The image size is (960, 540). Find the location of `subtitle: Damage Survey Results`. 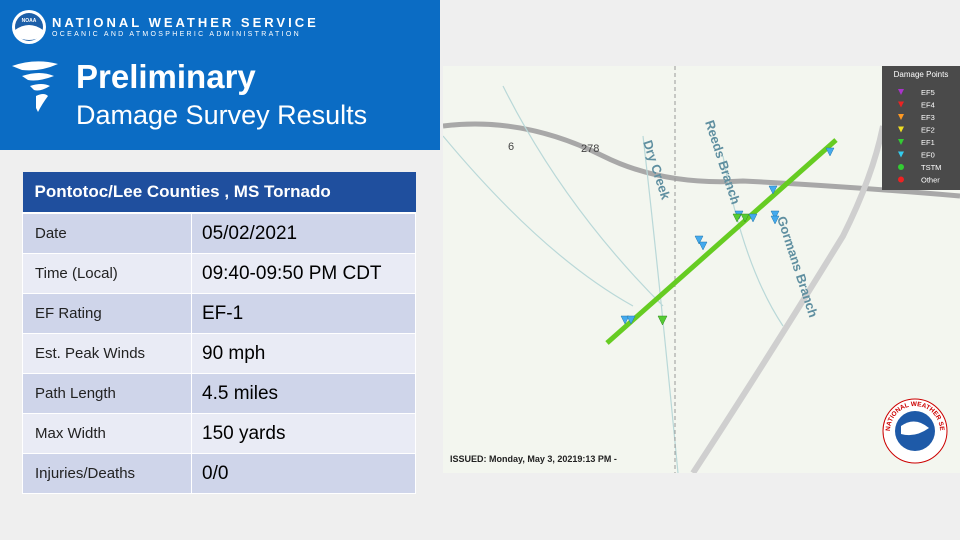

subtitle: Damage Survey Results is located at coordinates (222, 115).